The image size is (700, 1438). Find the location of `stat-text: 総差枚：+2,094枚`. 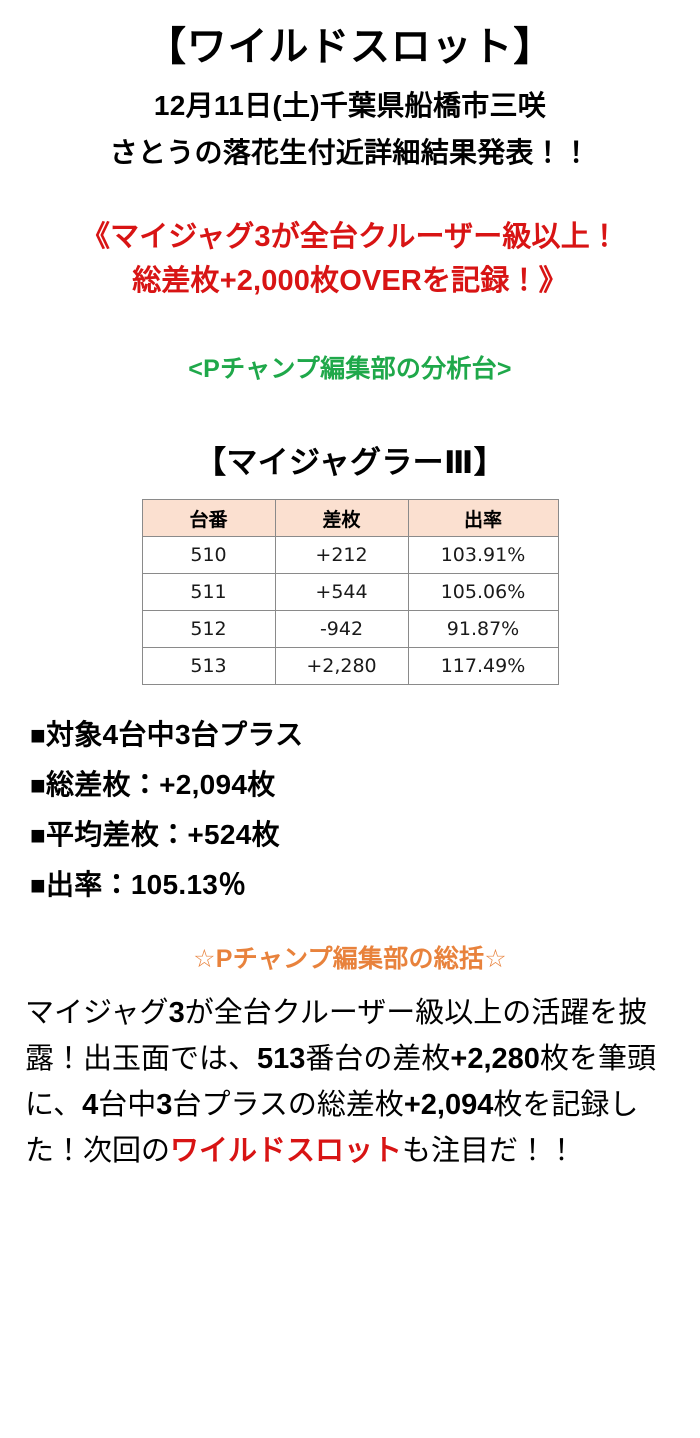

stat-text: 総差枚：+2,094枚 is located at coordinates (160, 785).